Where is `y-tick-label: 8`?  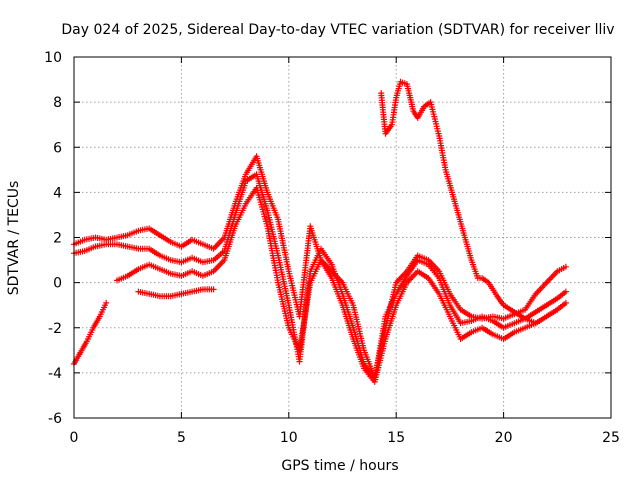
y-tick-label: 8 is located at coordinates (57, 103).